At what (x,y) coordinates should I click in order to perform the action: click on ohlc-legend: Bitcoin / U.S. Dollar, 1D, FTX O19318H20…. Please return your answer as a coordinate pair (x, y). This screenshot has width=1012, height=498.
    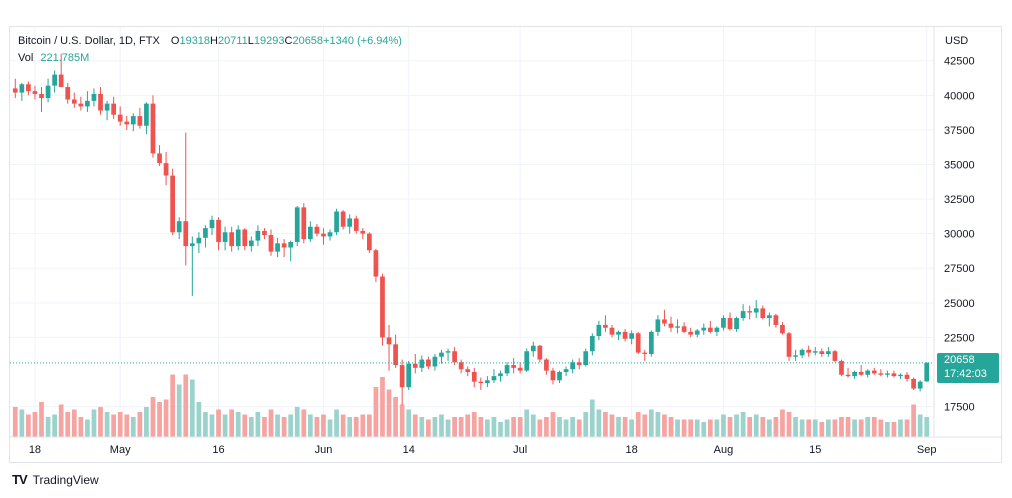
    Looking at the image, I should click on (210, 41).